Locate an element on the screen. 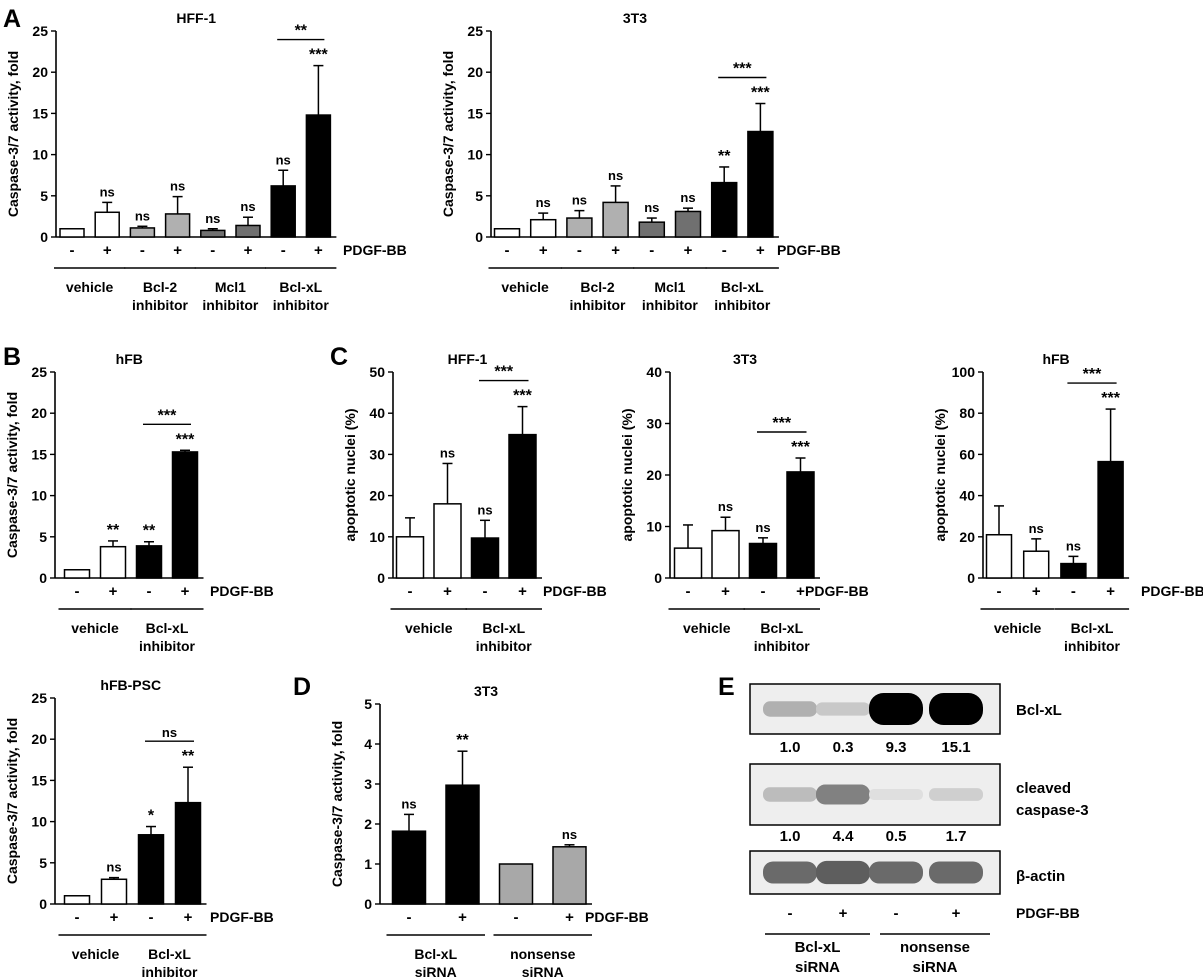 The width and height of the screenshot is (1203, 977). blot-row-label: Bcl-xL is located at coordinates (1039, 710).